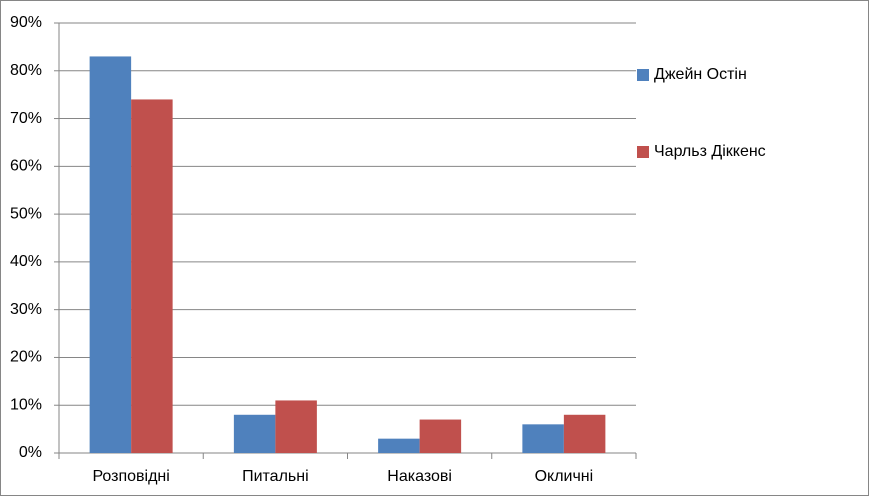 The height and width of the screenshot is (496, 869). Describe the element at coordinates (26, 309) in the screenshot. I see `y-tick-label: 30%` at that location.